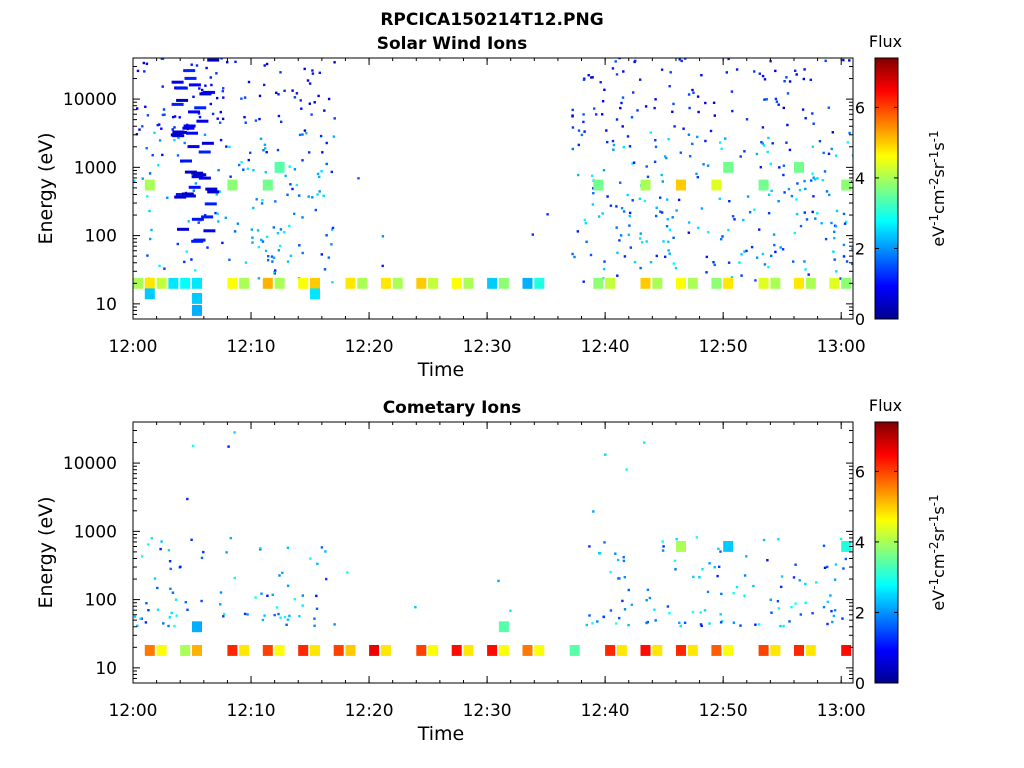 The image size is (1024, 768). What do you see at coordinates (101, 237) in the screenshot?
I see `y-tick-label: 100` at bounding box center [101, 237].